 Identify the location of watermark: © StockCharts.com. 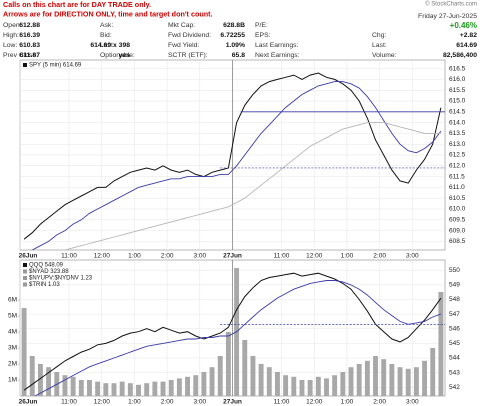
(451, 4).